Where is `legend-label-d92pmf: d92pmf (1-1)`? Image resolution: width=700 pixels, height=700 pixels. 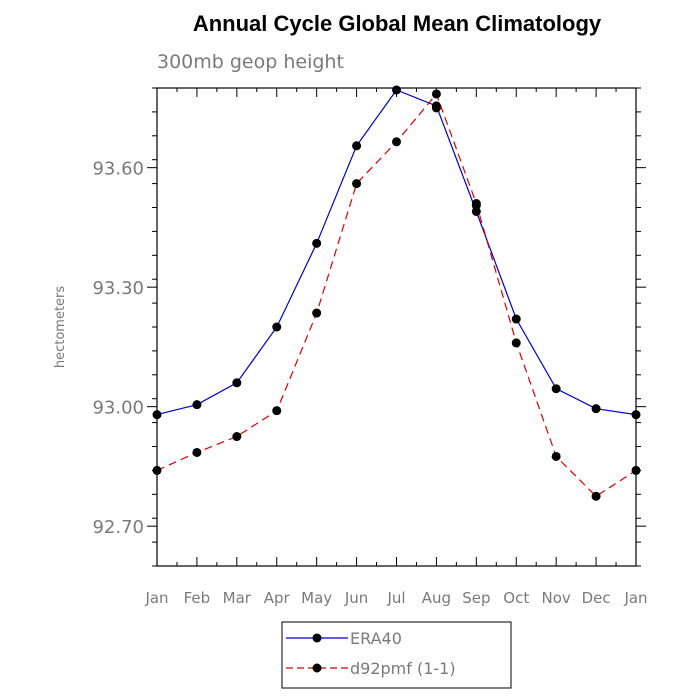
legend-label-d92pmf: d92pmf (1-1) is located at coordinates (403, 668).